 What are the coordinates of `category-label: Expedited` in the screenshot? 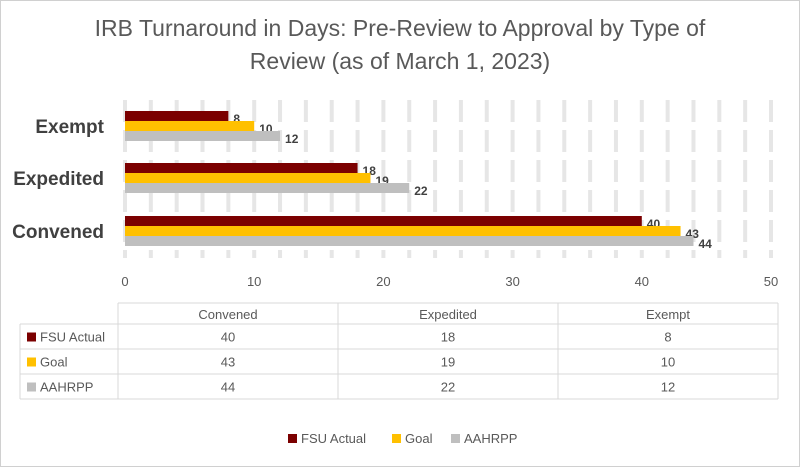 It's located at (58, 179).